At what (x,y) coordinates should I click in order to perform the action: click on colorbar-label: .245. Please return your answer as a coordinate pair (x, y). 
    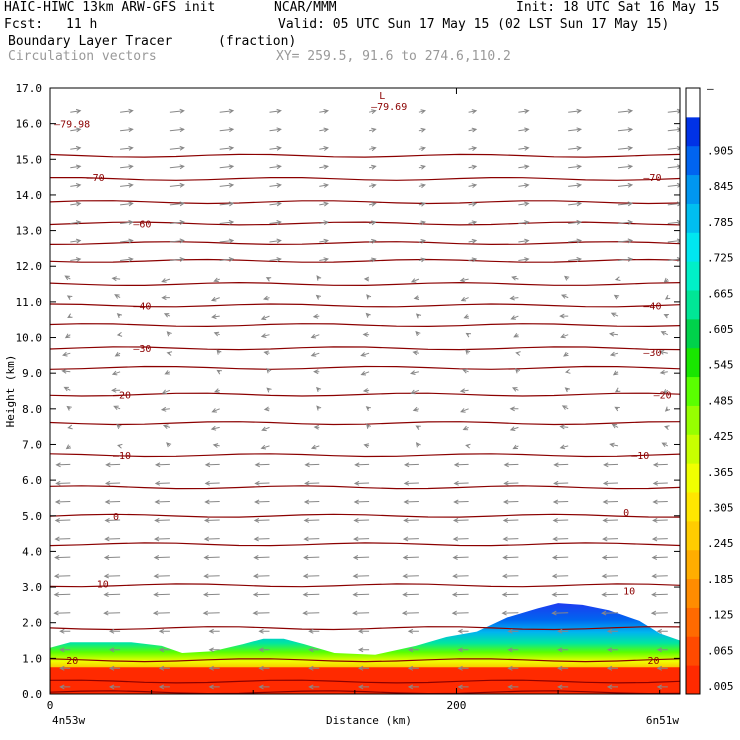
    Looking at the image, I should click on (720, 543).